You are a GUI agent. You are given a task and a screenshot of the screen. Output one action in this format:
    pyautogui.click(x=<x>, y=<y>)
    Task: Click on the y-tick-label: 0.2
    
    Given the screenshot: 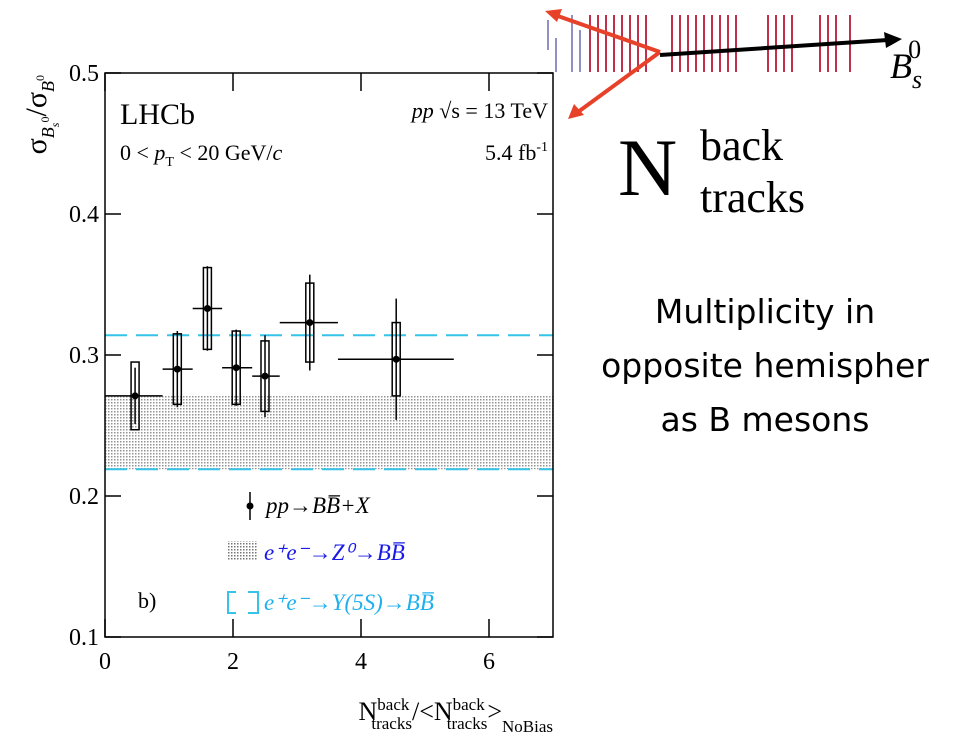 What is the action you would take?
    pyautogui.click(x=84, y=497)
    